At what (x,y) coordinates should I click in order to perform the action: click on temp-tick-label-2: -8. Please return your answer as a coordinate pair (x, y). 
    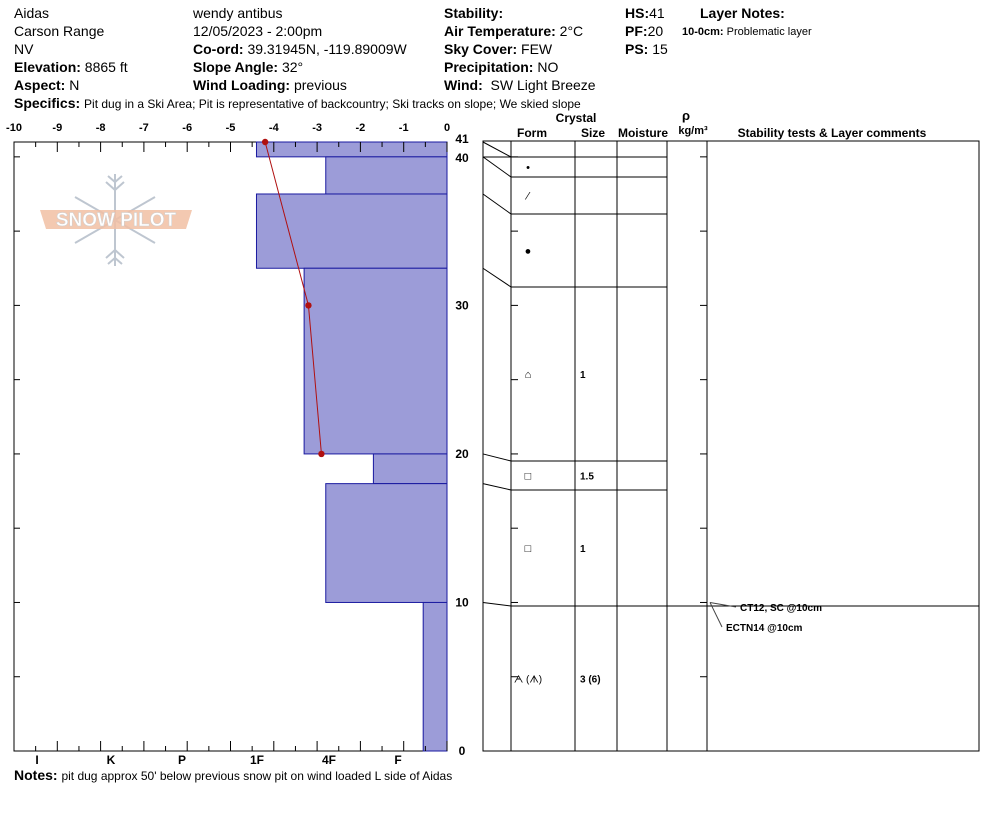
    Looking at the image, I should click on (101, 128).